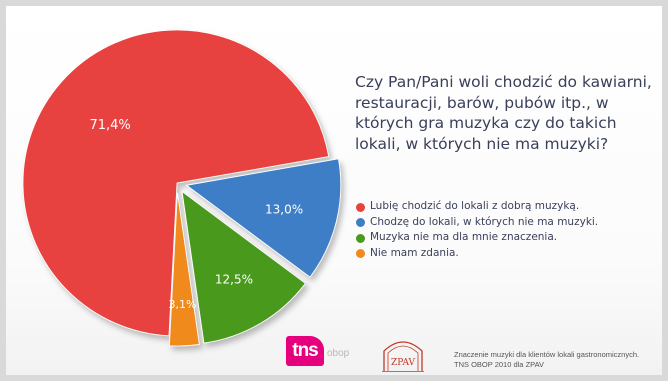  I want to click on pie-slice-label-1: 71,4%, so click(109, 125).